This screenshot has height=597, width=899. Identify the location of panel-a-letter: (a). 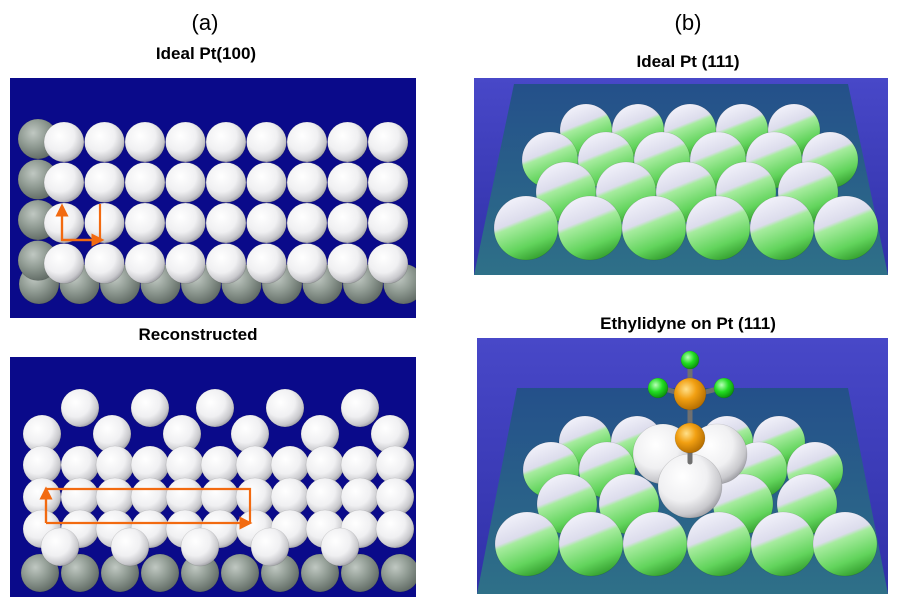
(205, 22).